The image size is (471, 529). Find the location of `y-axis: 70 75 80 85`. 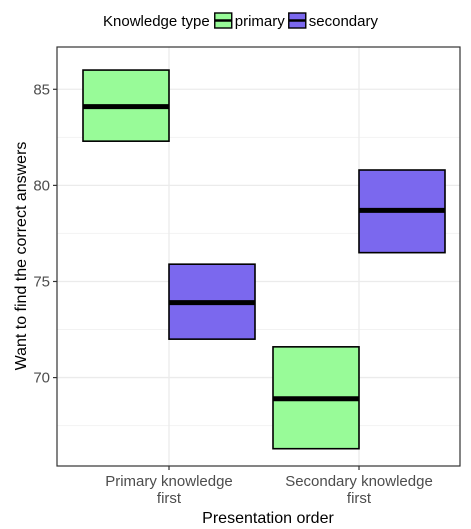

y-axis: 70 75 80 85 is located at coordinates (45, 234).